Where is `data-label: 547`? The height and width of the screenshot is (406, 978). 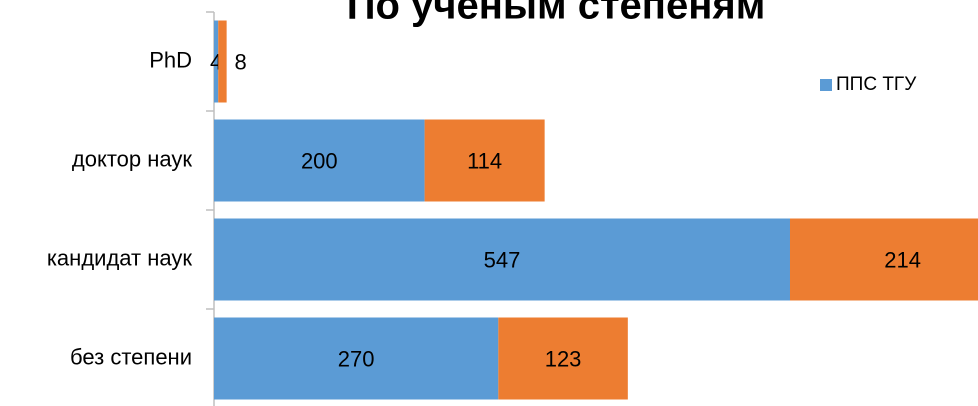 data-label: 547 is located at coordinates (502, 259).